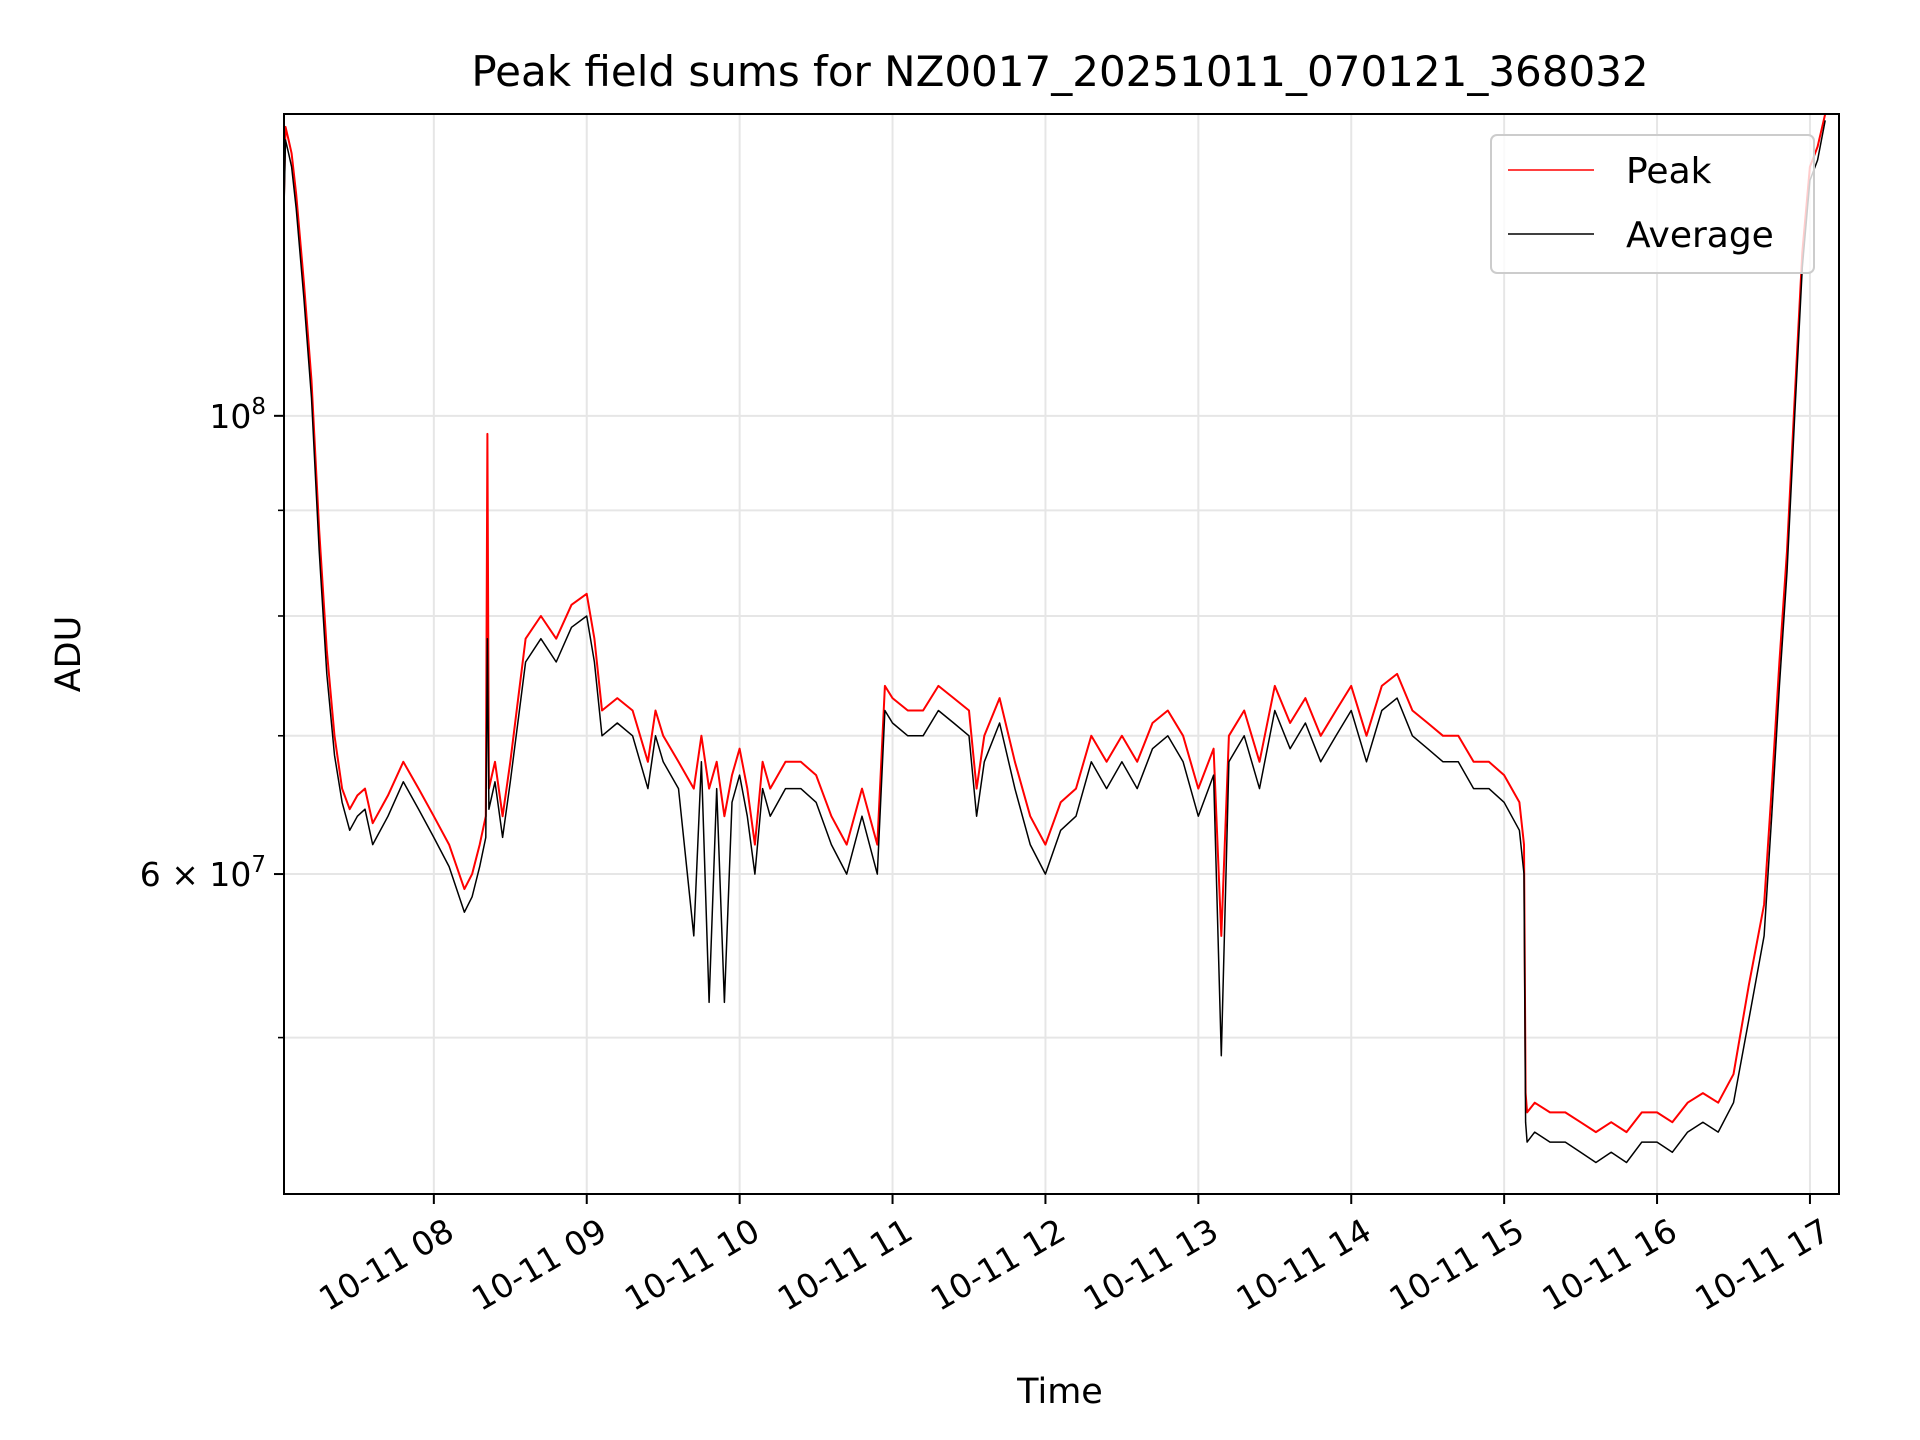  I want to click on y-axis-label: ADU, so click(69, 654).